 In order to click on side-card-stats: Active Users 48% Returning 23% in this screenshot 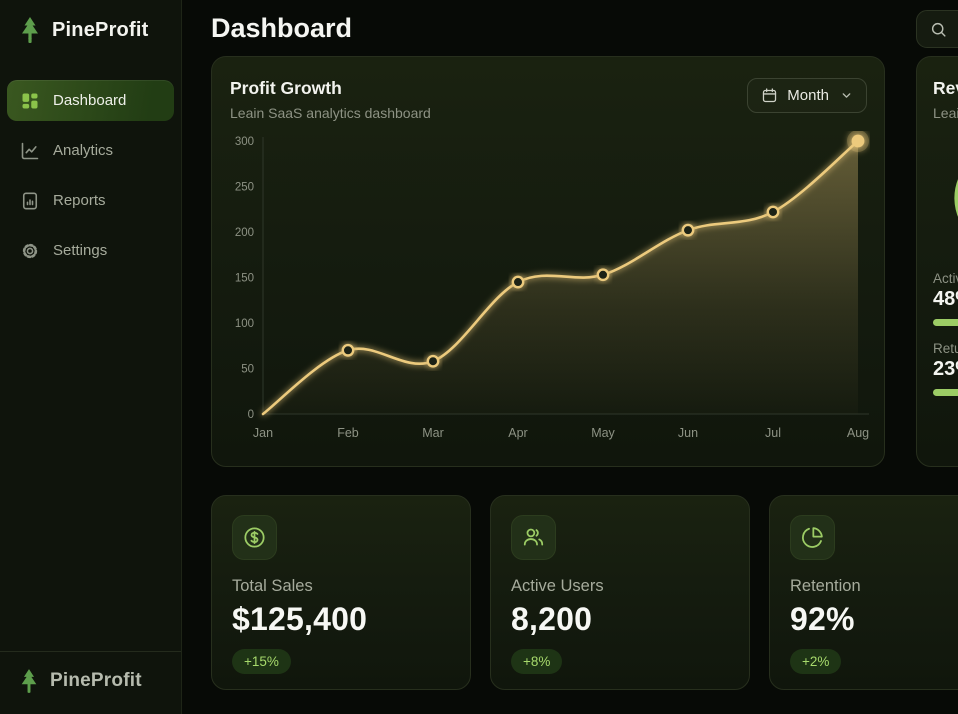, I will do `click(945, 333)`.